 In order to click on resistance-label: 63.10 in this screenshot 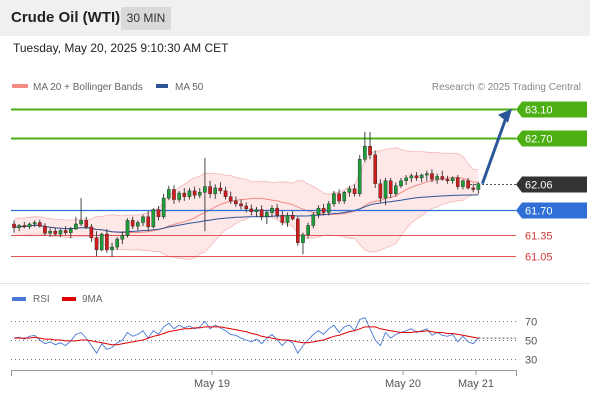, I will do `click(539, 111)`.